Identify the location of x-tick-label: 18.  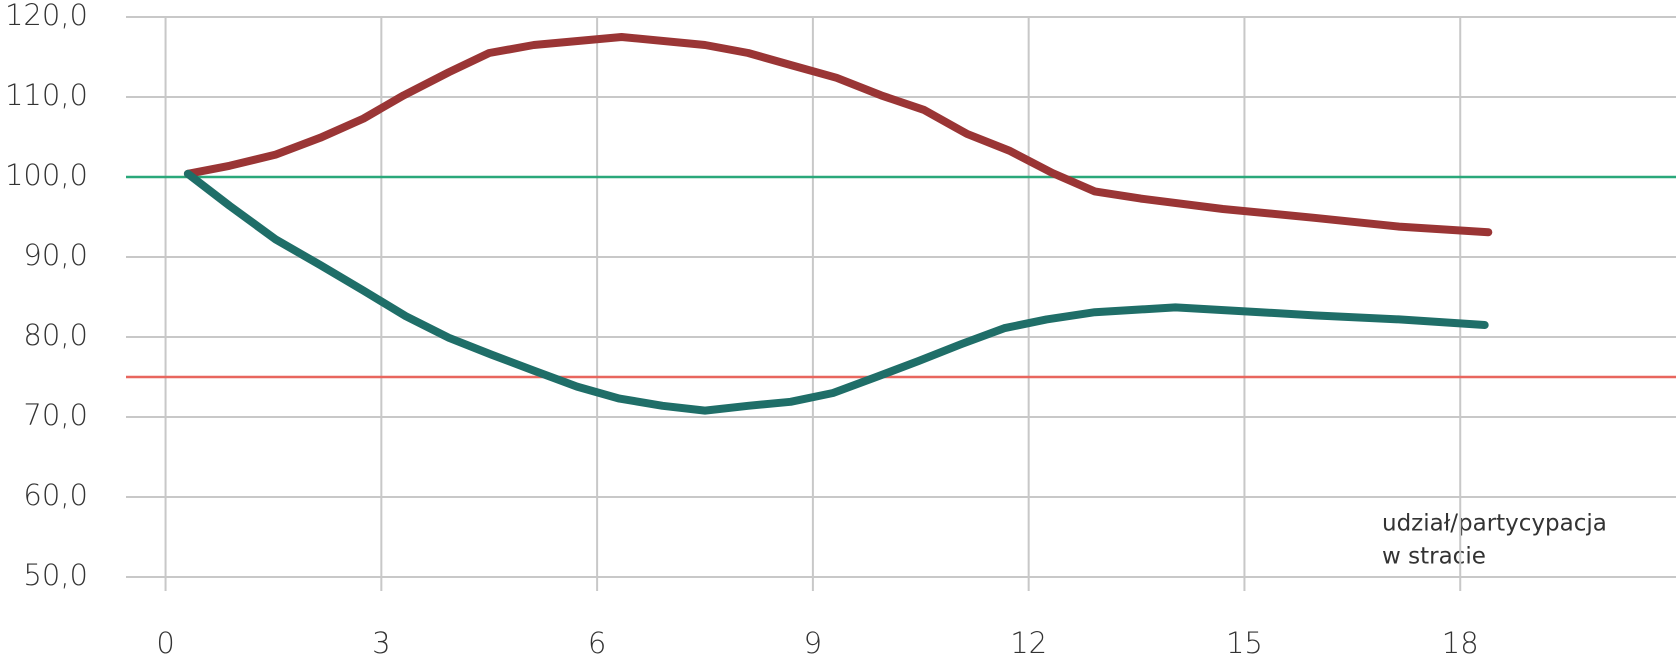
(1460, 642).